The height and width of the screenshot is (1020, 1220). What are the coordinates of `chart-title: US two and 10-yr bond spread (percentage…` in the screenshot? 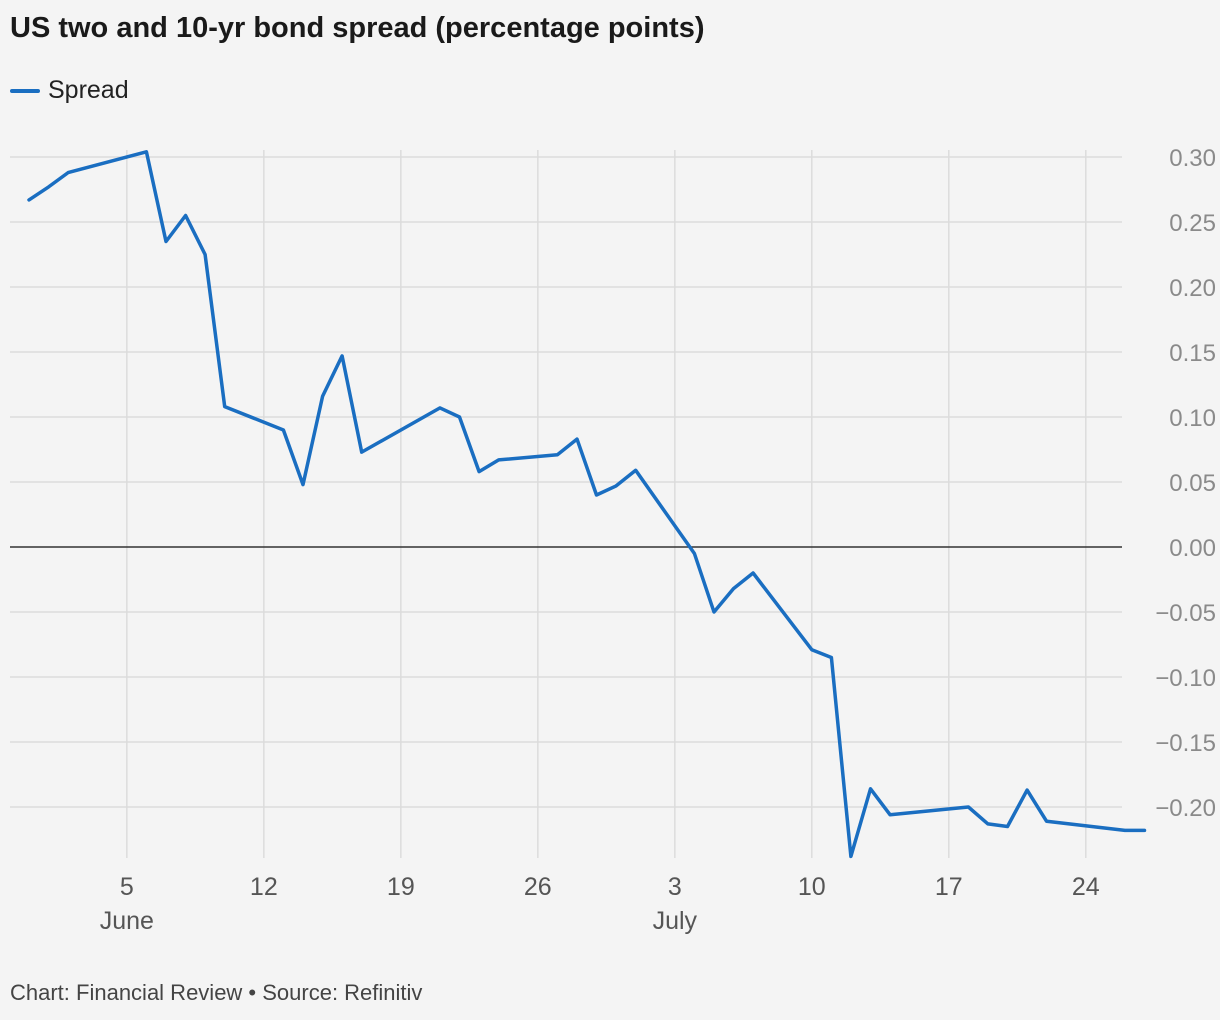 It's located at (357, 28).